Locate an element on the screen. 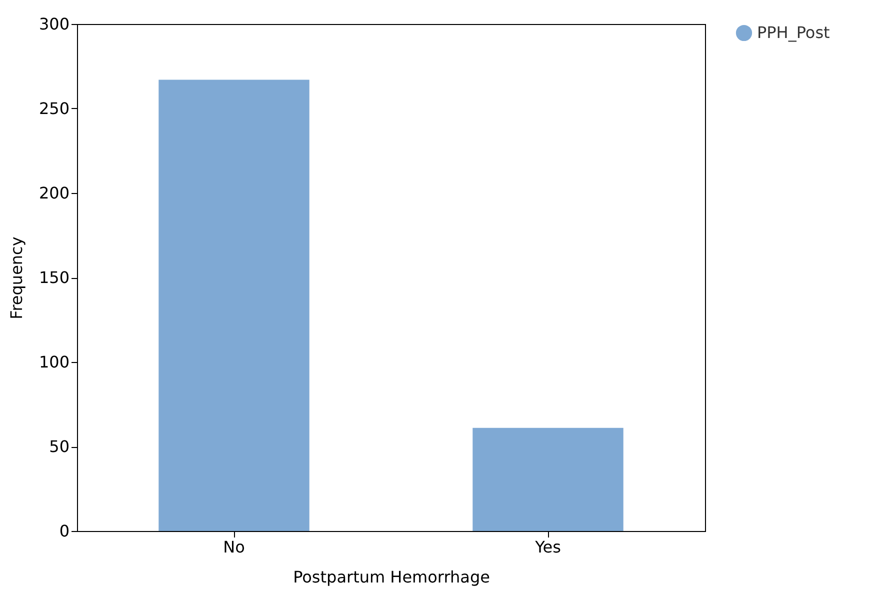 This screenshot has width=871, height=590. y-tick-label: 100 is located at coordinates (54, 362).